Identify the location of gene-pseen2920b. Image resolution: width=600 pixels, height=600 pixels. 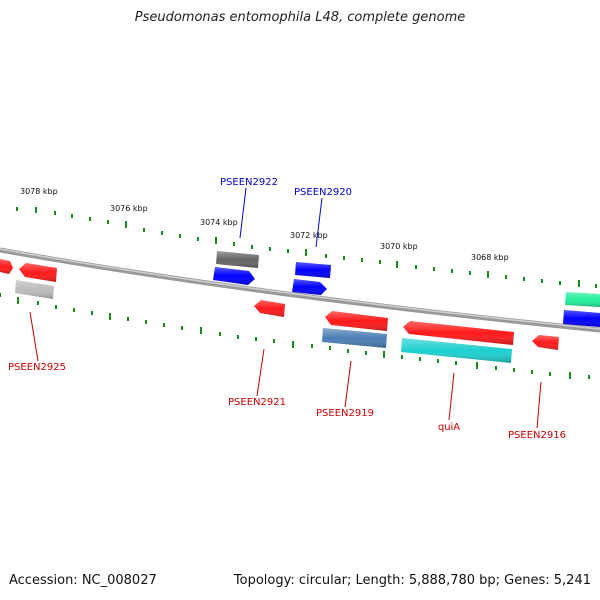
(309, 287).